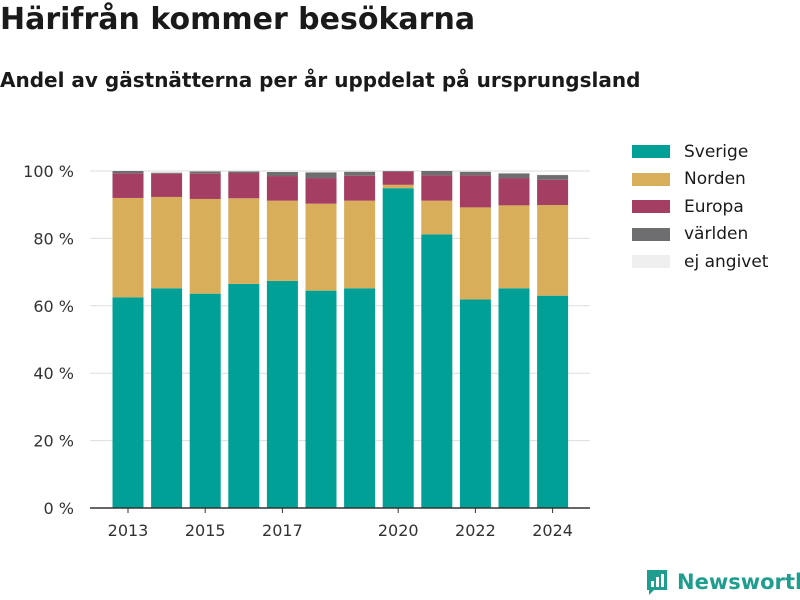 Image resolution: width=800 pixels, height=600 pixels. Describe the element at coordinates (53, 306) in the screenshot. I see `y-tick-label: 60 %` at that location.